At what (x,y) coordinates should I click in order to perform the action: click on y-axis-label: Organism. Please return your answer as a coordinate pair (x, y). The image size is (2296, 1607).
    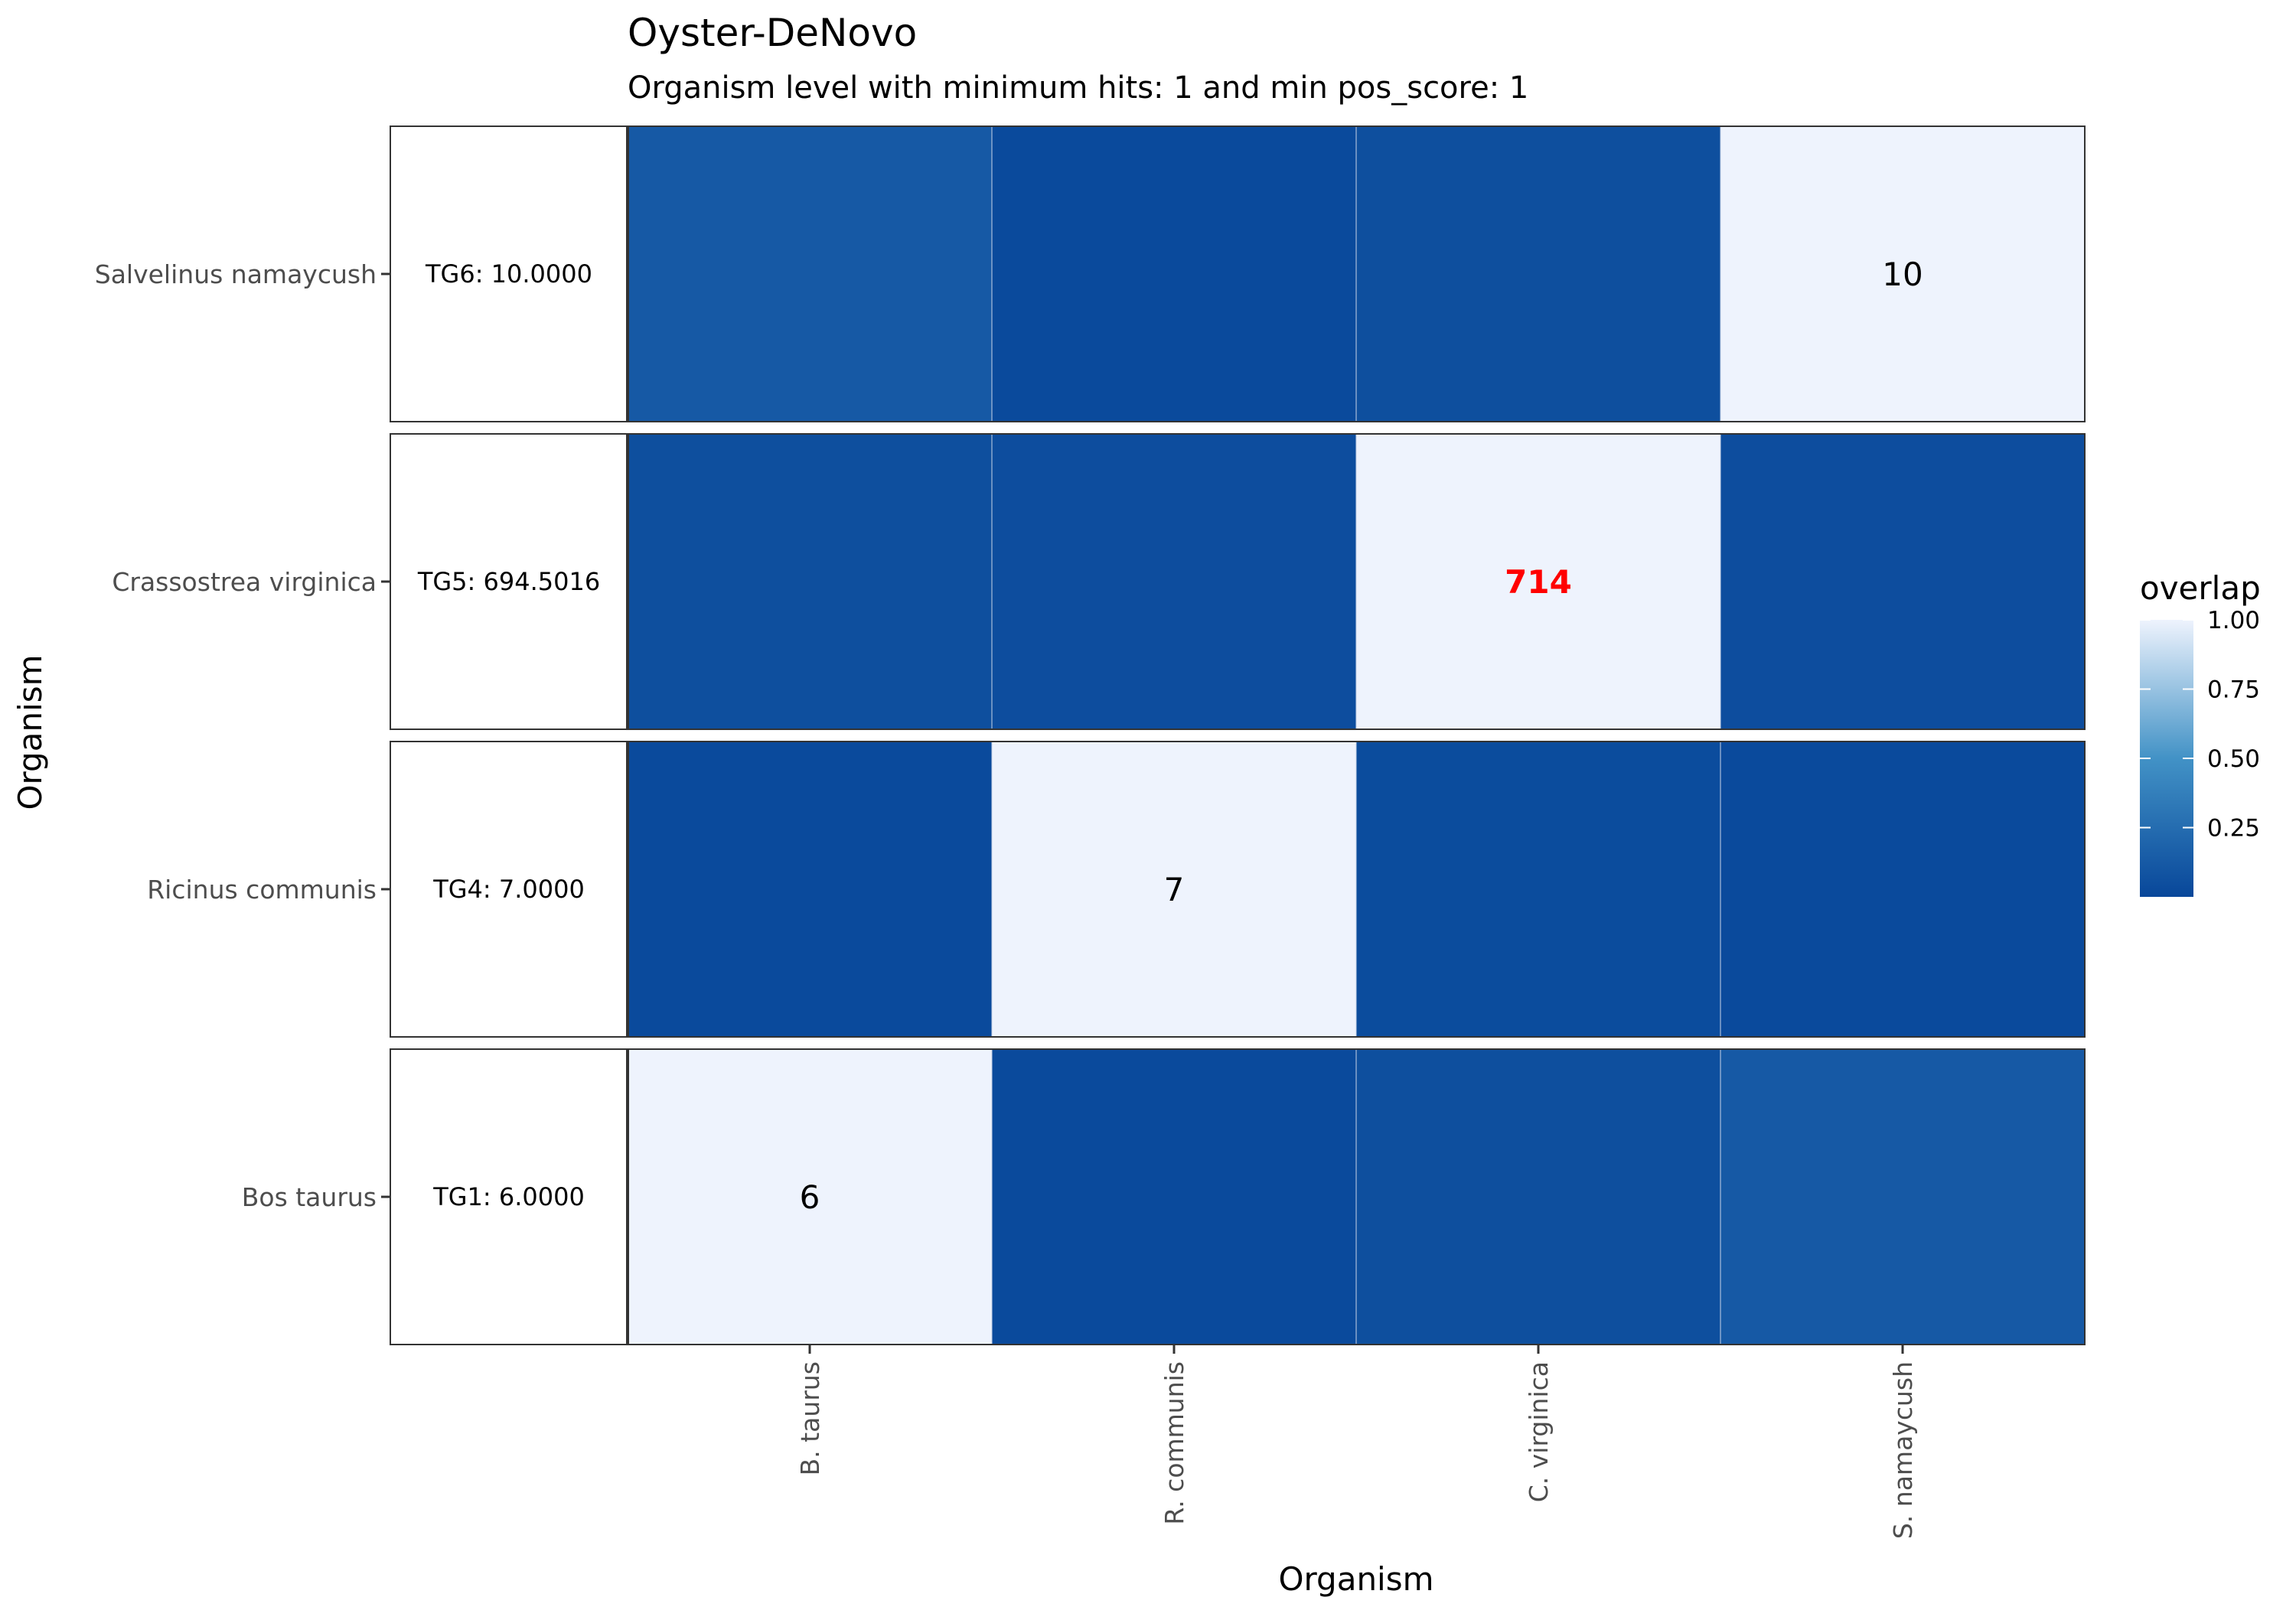
    Looking at the image, I should click on (30, 732).